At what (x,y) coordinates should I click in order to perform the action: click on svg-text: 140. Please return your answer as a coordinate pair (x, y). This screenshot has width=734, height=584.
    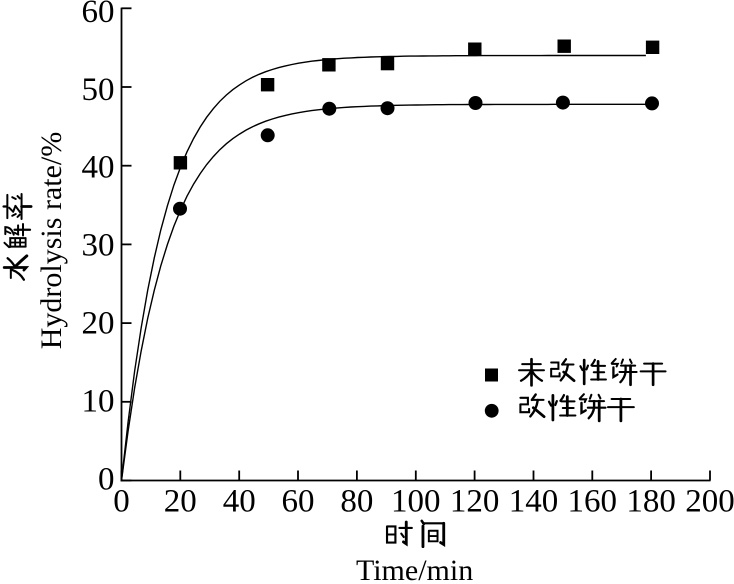
    Looking at the image, I should click on (534, 502).